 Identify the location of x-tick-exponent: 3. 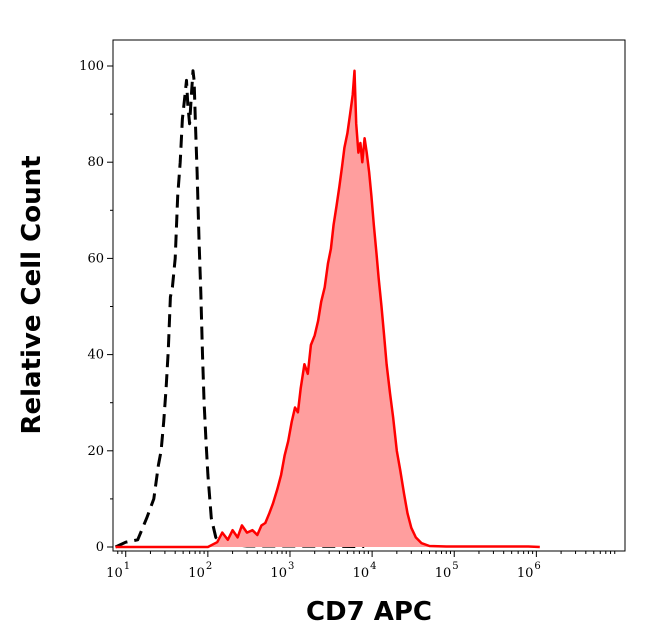
(291, 566).